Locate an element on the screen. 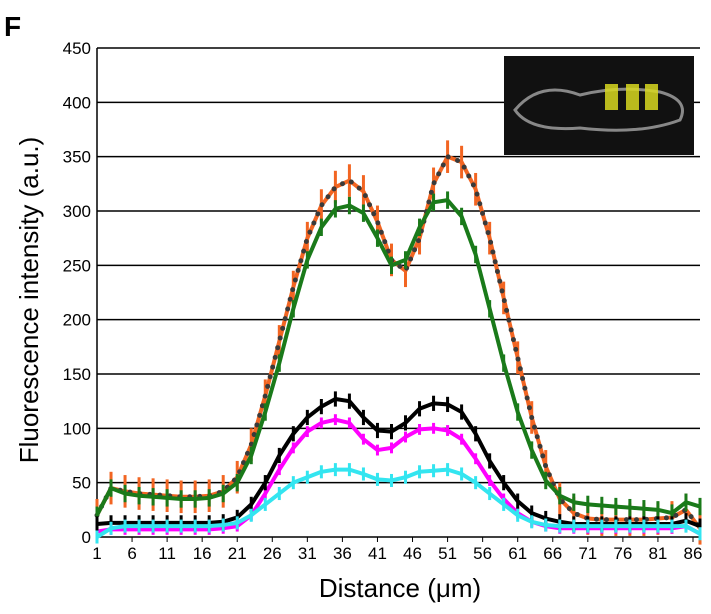 The height and width of the screenshot is (614, 711). y-axis-label: Fluorescence intensity (a.u.) is located at coordinates (29, 300).